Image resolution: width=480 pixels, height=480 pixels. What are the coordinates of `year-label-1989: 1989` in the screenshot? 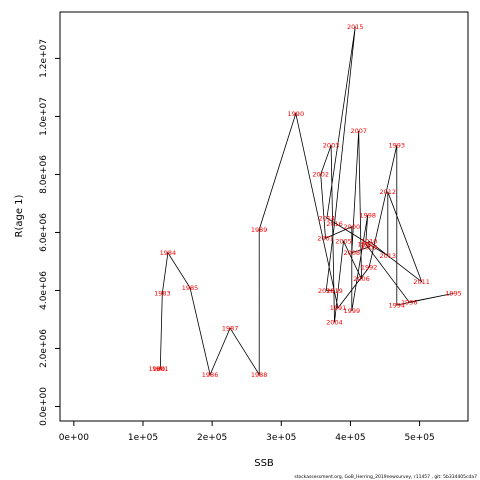 It's located at (259, 230).